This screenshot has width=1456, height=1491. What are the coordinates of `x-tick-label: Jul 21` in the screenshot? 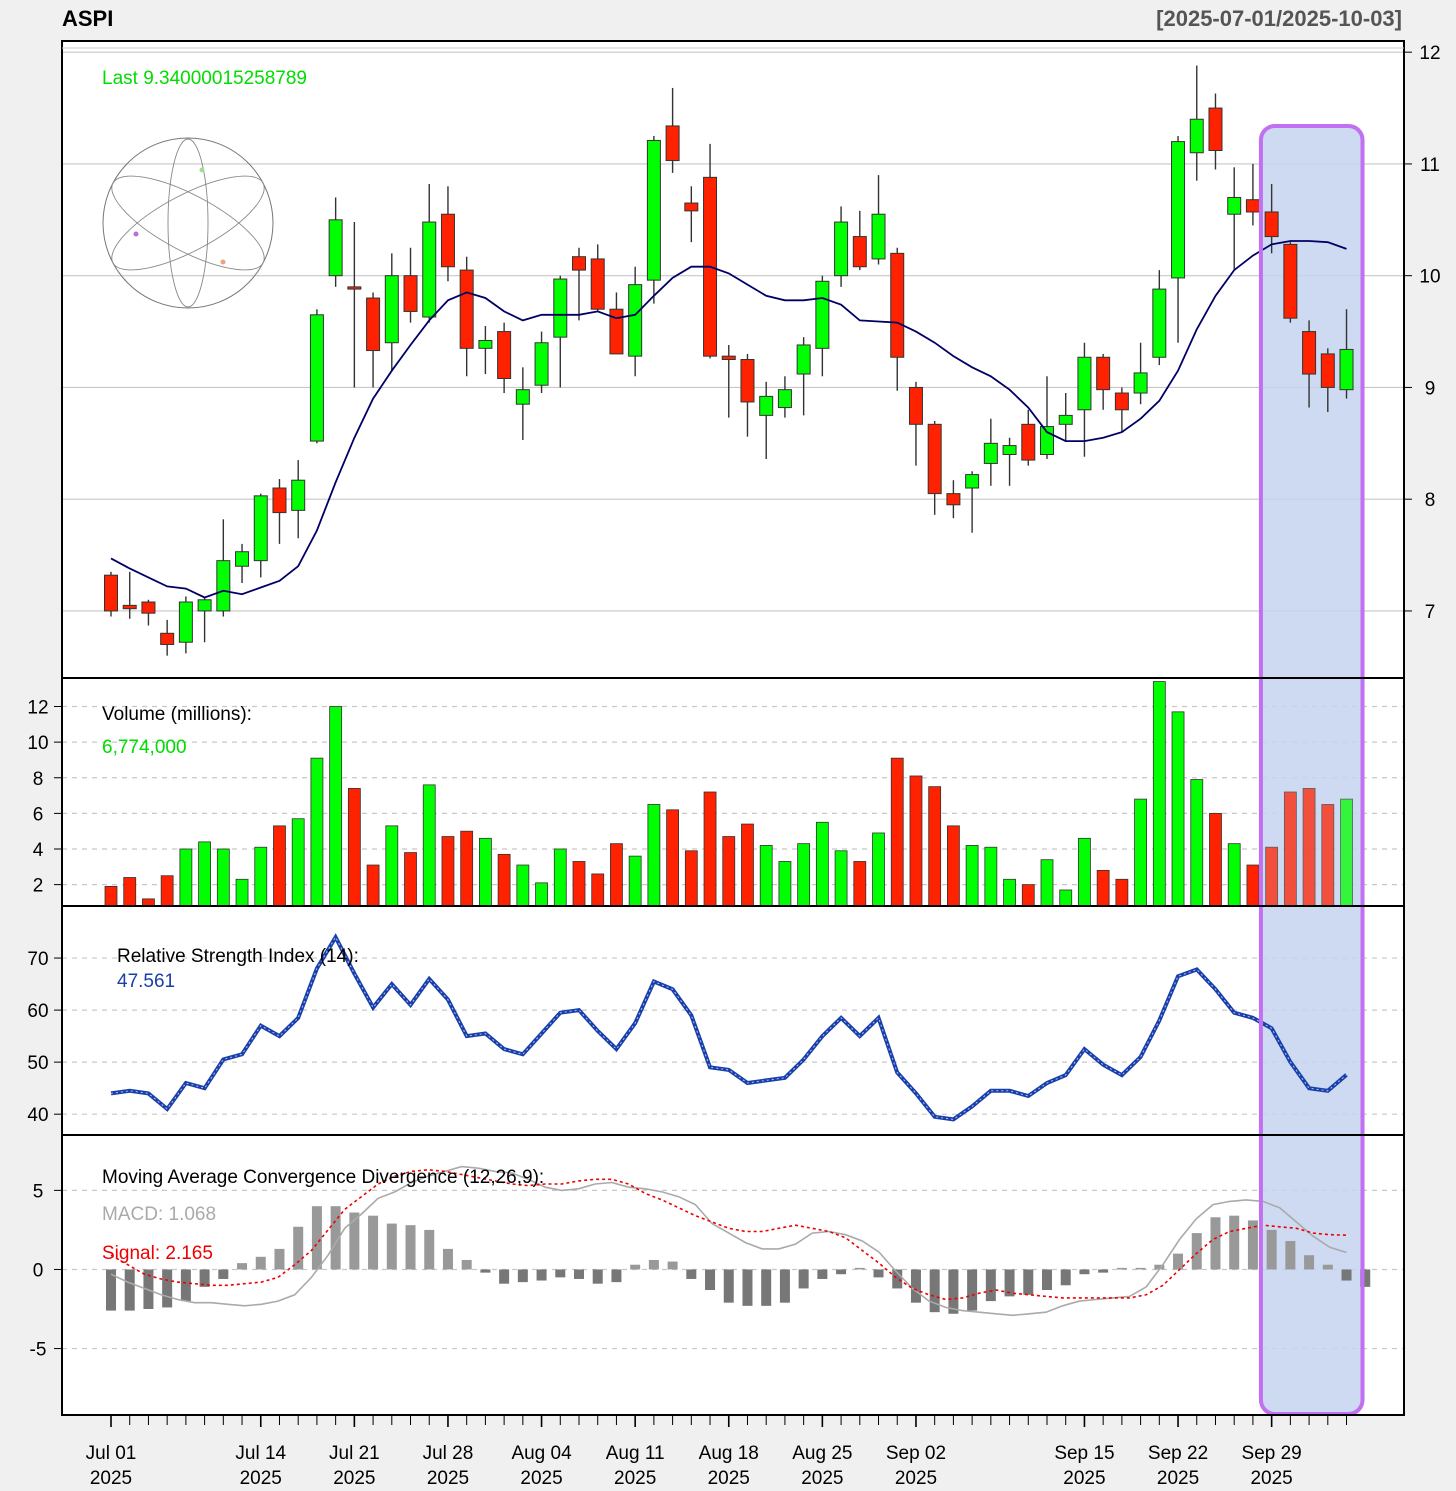 It's located at (354, 1453).